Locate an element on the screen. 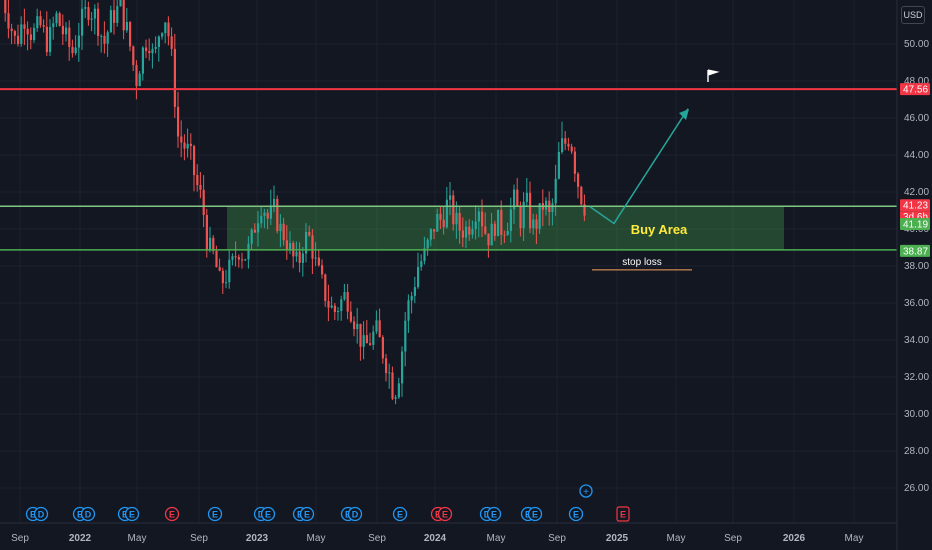  price-tag-last: 41.19 is located at coordinates (915, 224).